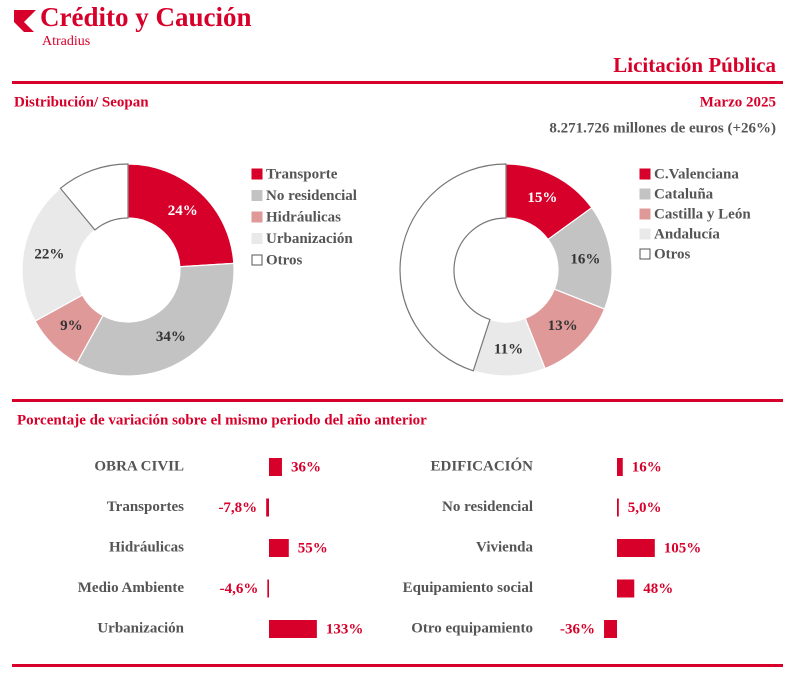 The image size is (801, 681). Describe the element at coordinates (345, 629) in the screenshot. I see `value-label: 133%` at that location.